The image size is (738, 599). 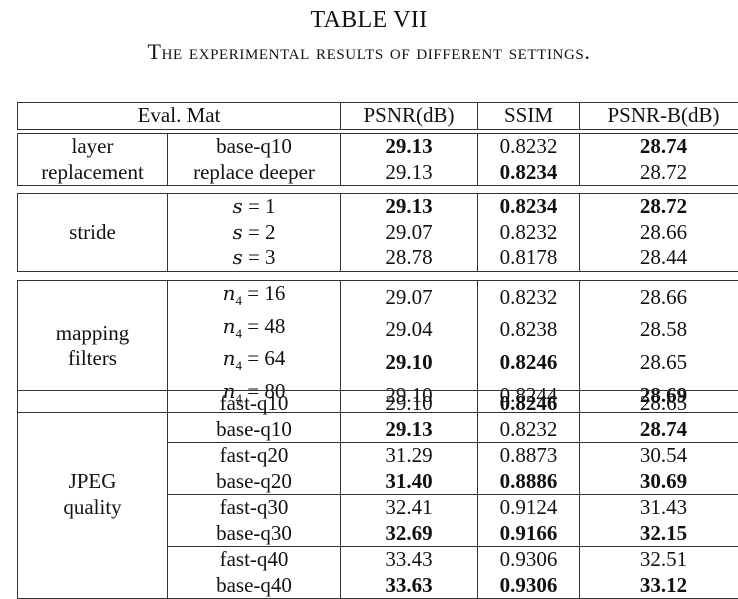 I want to click on header-psnrb: PSNR-B(dB), so click(x=659, y=116).